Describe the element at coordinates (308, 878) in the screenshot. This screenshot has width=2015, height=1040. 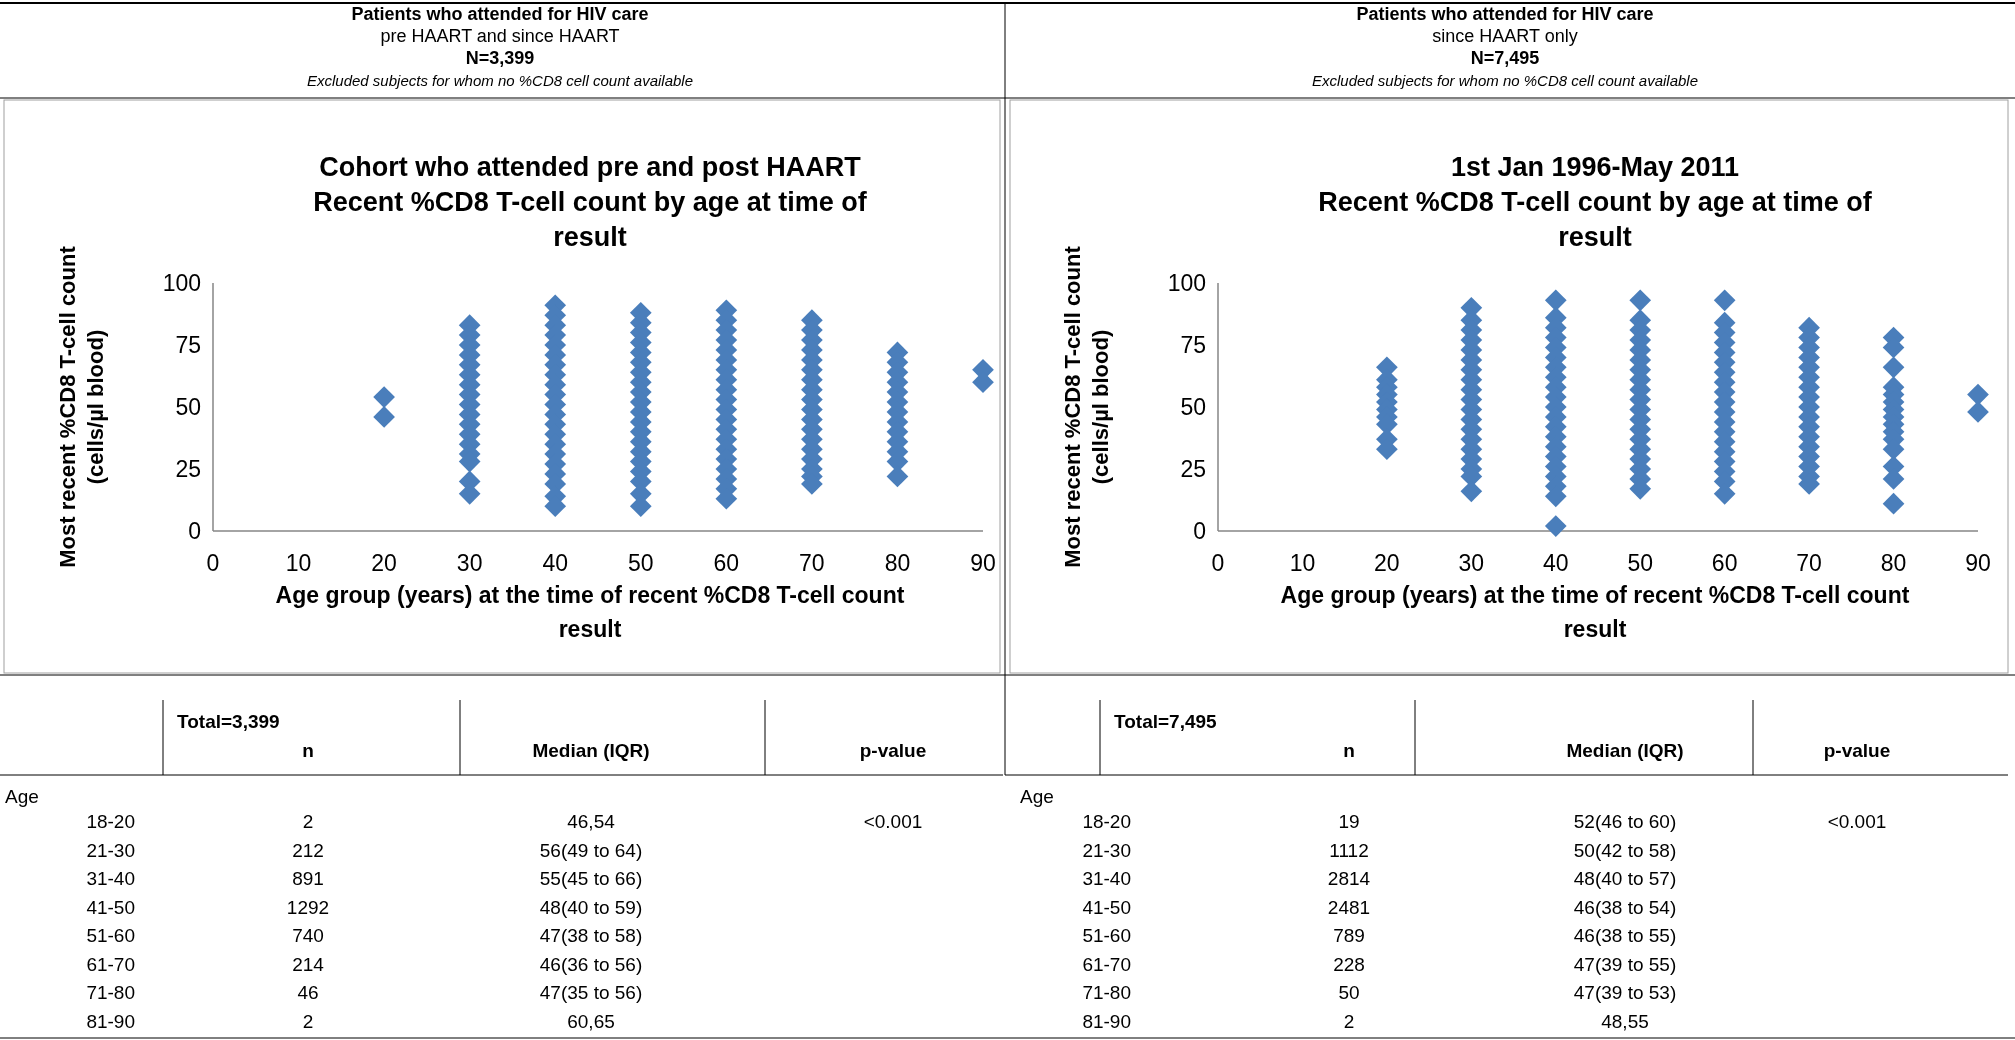
I see `text: 891` at that location.